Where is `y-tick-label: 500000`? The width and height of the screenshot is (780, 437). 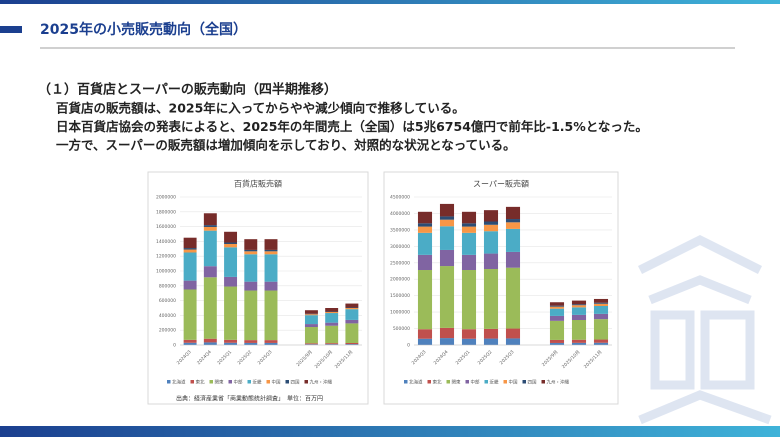
y-tick-label: 500000 is located at coordinates (401, 329).